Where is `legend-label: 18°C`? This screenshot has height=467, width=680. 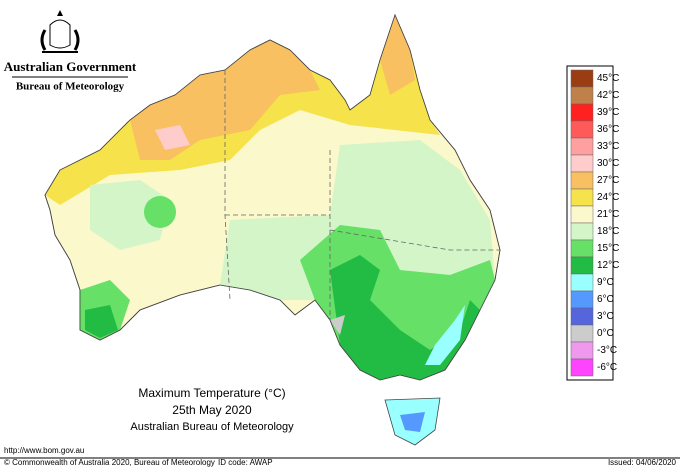 legend-label: 18°C is located at coordinates (608, 231).